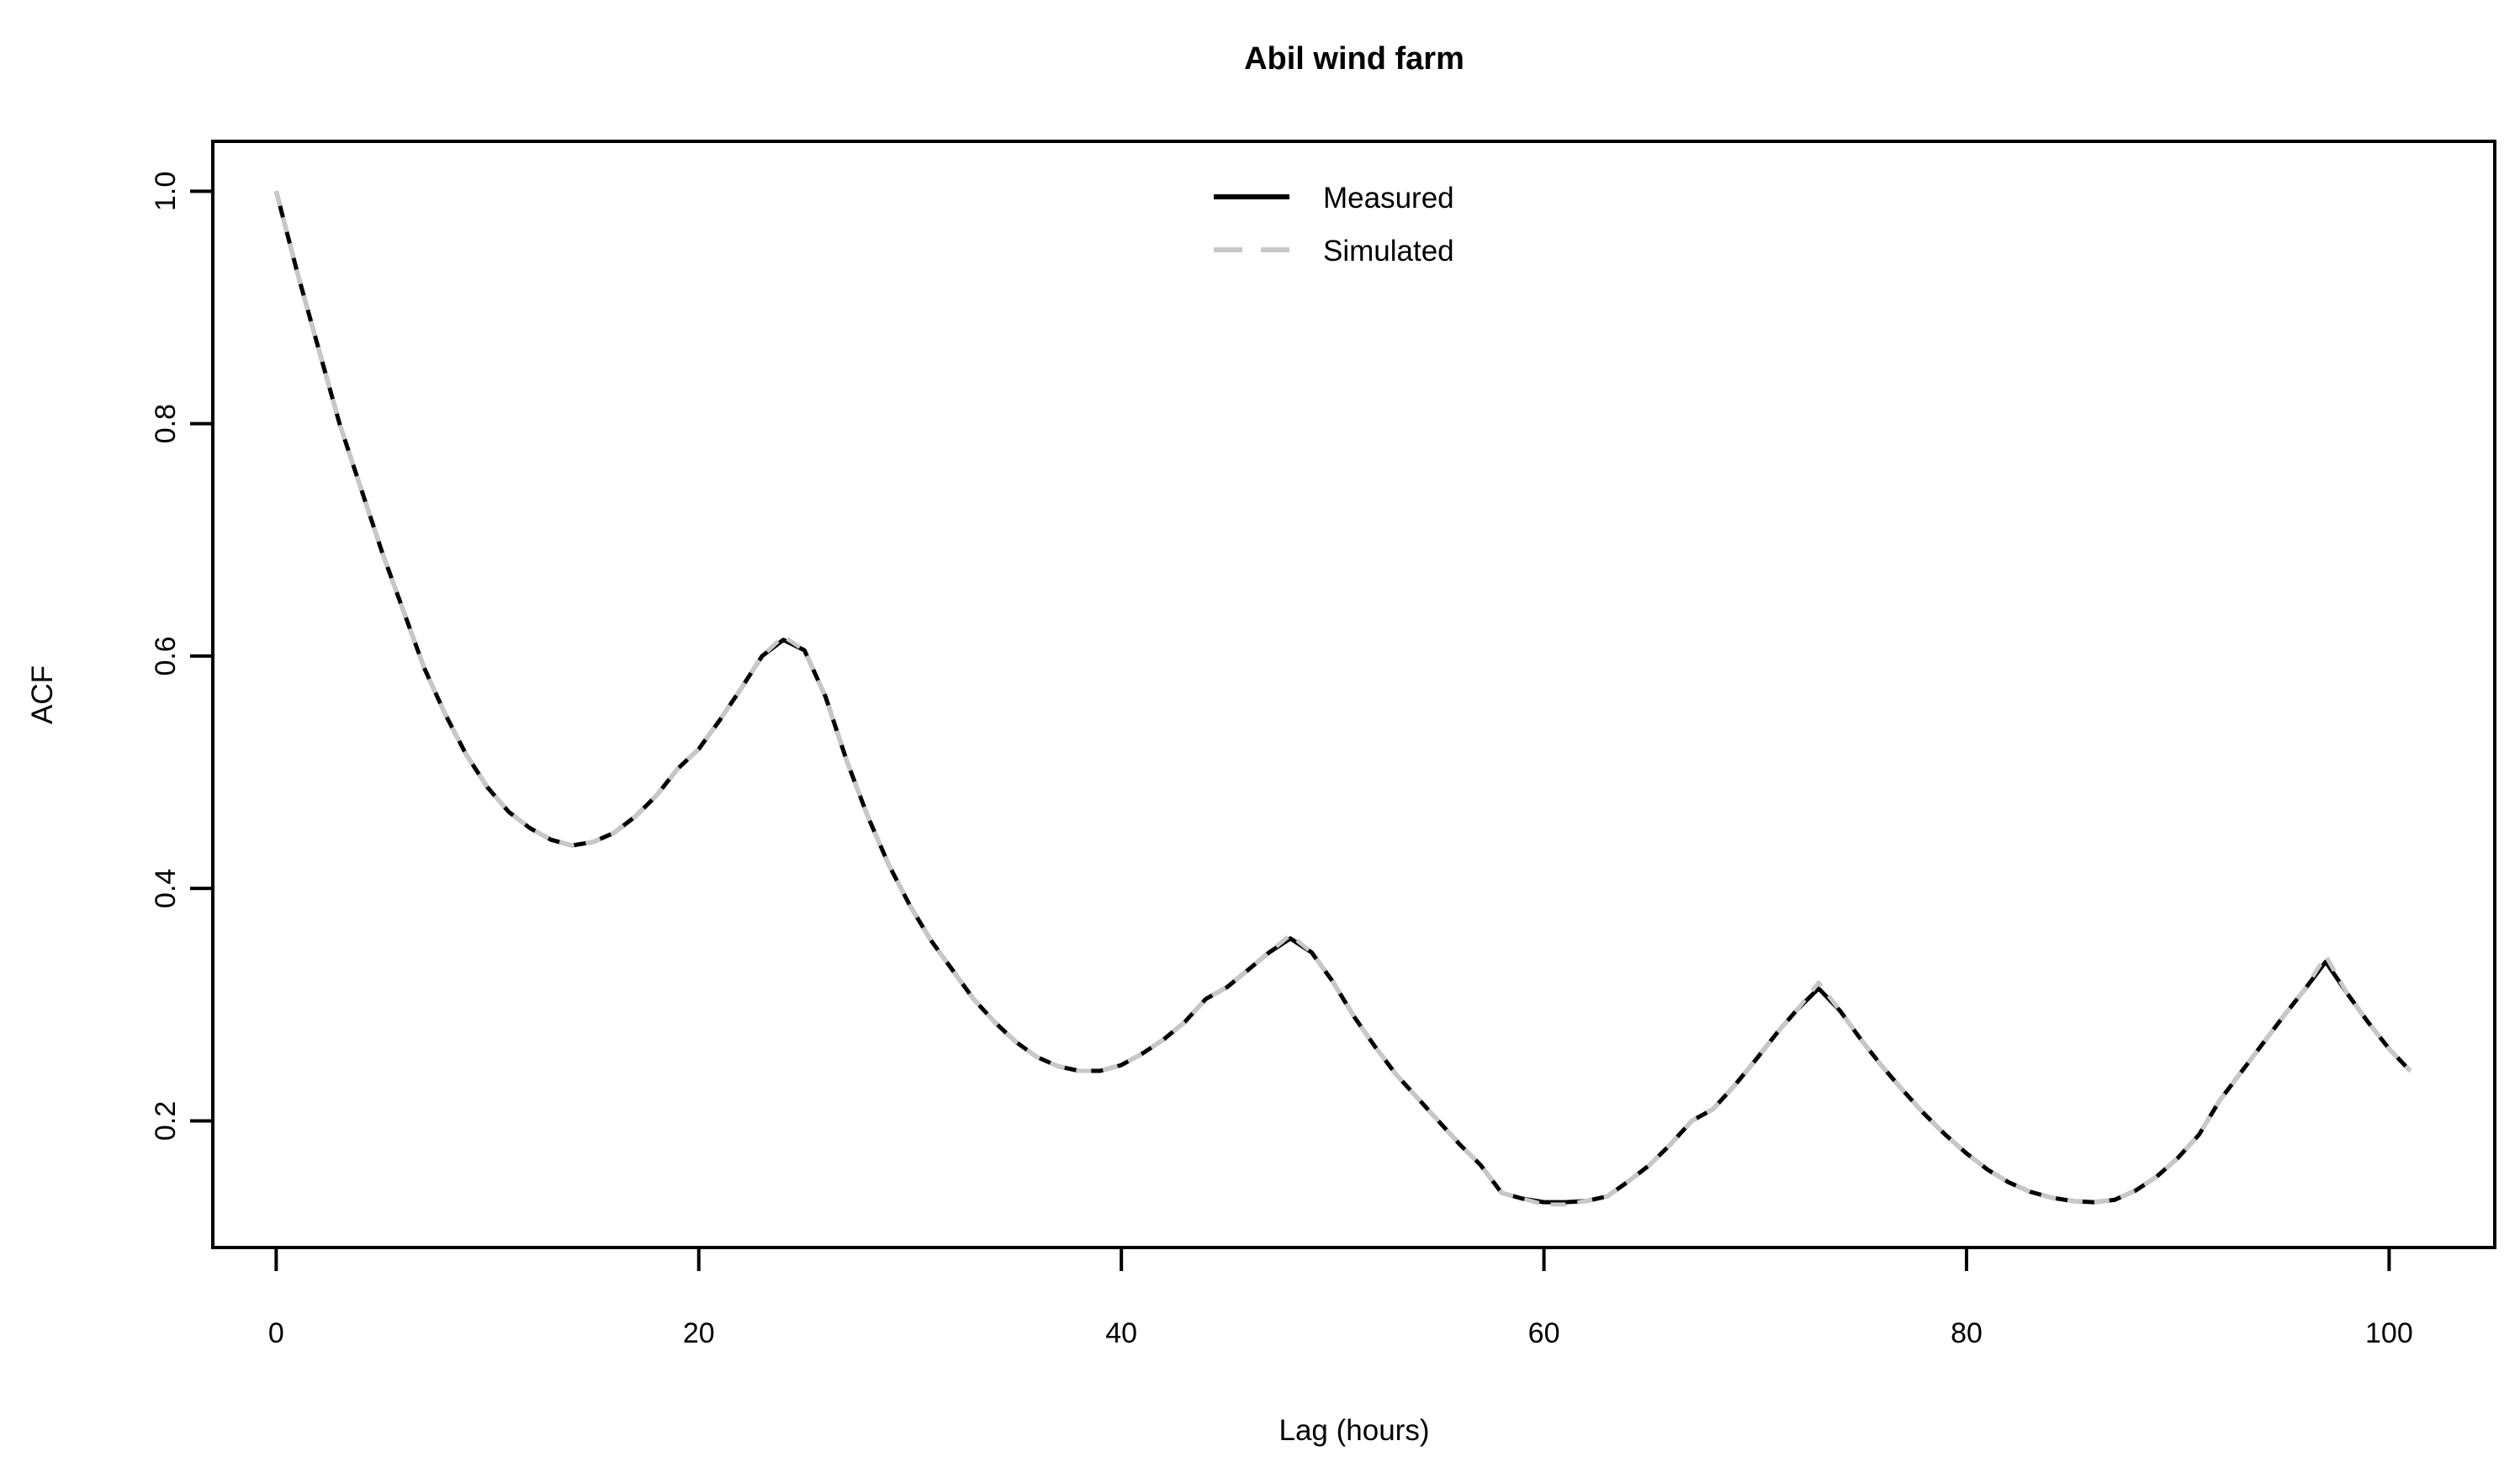  Describe the element at coordinates (166, 655) in the screenshot. I see `y-tick-label: 0.6` at that location.